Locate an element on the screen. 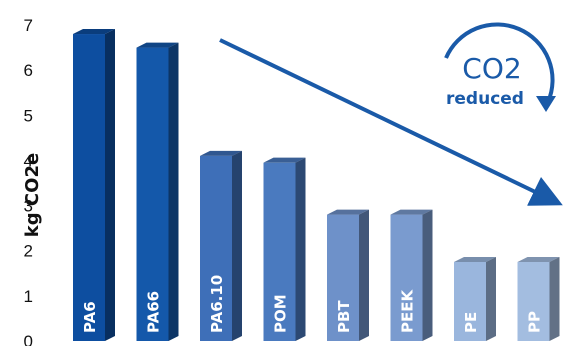 The image size is (577, 346). y-axis-ticks: 0 1 2 3 4 5 6 7 is located at coordinates (28, 181).